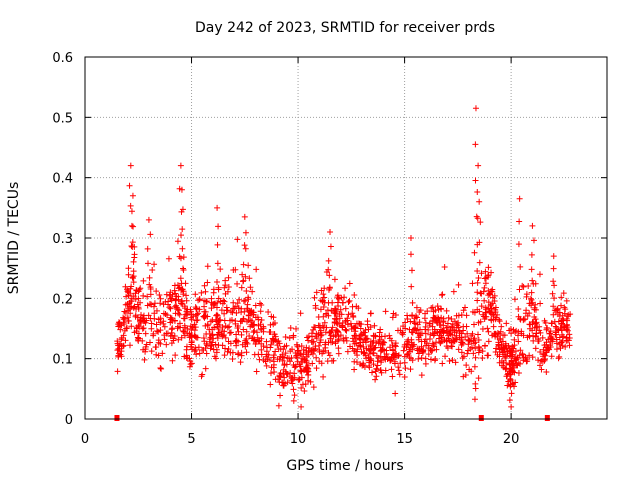 Image resolution: width=640 pixels, height=480 pixels. What do you see at coordinates (62, 118) in the screenshot?
I see `y-tick-label: 0.5` at bounding box center [62, 118].